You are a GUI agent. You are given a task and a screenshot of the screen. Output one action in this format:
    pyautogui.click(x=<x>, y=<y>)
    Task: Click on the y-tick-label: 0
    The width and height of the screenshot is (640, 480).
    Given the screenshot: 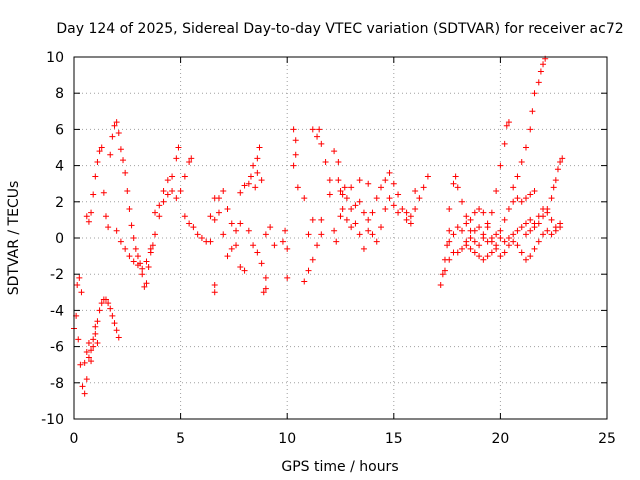 What is the action you would take?
    pyautogui.click(x=59, y=239)
    